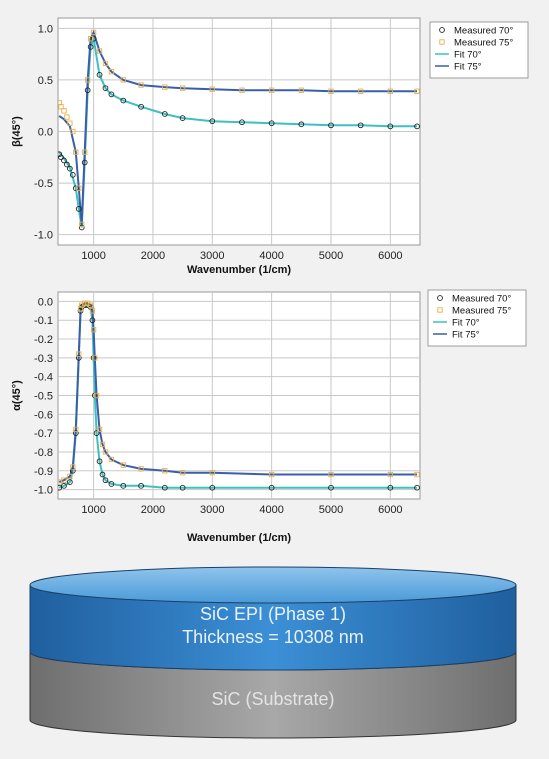 Image resolution: width=549 pixels, height=759 pixels. What do you see at coordinates (43, 340) in the screenshot?
I see `y-tick-label: -0.2` at bounding box center [43, 340].